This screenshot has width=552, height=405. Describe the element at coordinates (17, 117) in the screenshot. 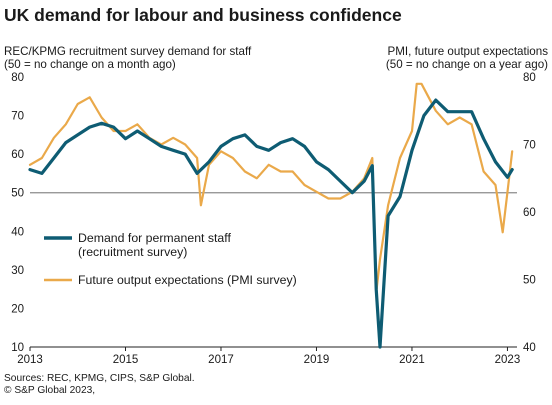

I see `y-left-tick-label: 70` at that location.